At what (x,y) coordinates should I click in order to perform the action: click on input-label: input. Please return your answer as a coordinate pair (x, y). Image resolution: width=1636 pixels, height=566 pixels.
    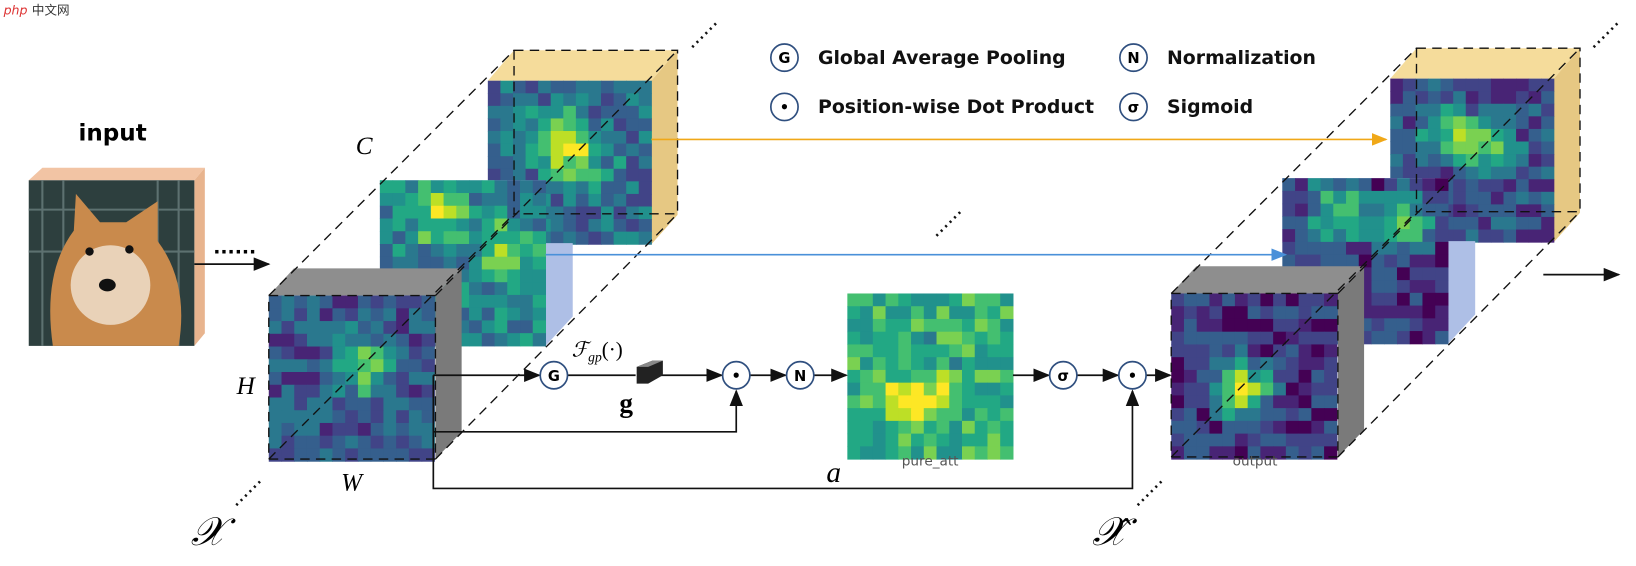
    Looking at the image, I should click on (112, 133).